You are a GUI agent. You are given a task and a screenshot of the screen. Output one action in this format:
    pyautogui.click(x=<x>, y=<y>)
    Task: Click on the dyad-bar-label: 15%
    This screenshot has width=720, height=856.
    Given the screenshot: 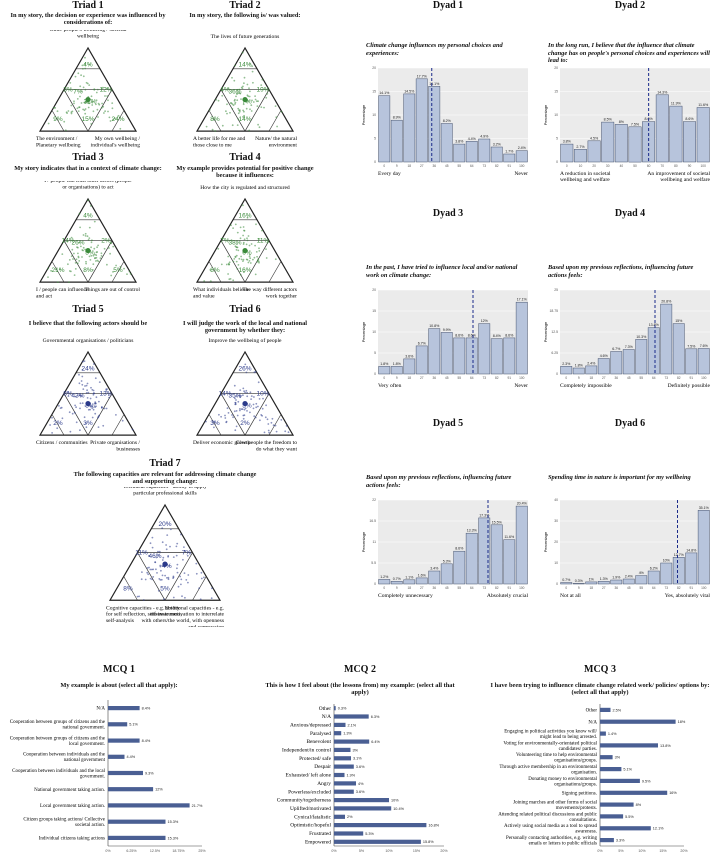 What is the action you would take?
    pyautogui.click(x=679, y=321)
    